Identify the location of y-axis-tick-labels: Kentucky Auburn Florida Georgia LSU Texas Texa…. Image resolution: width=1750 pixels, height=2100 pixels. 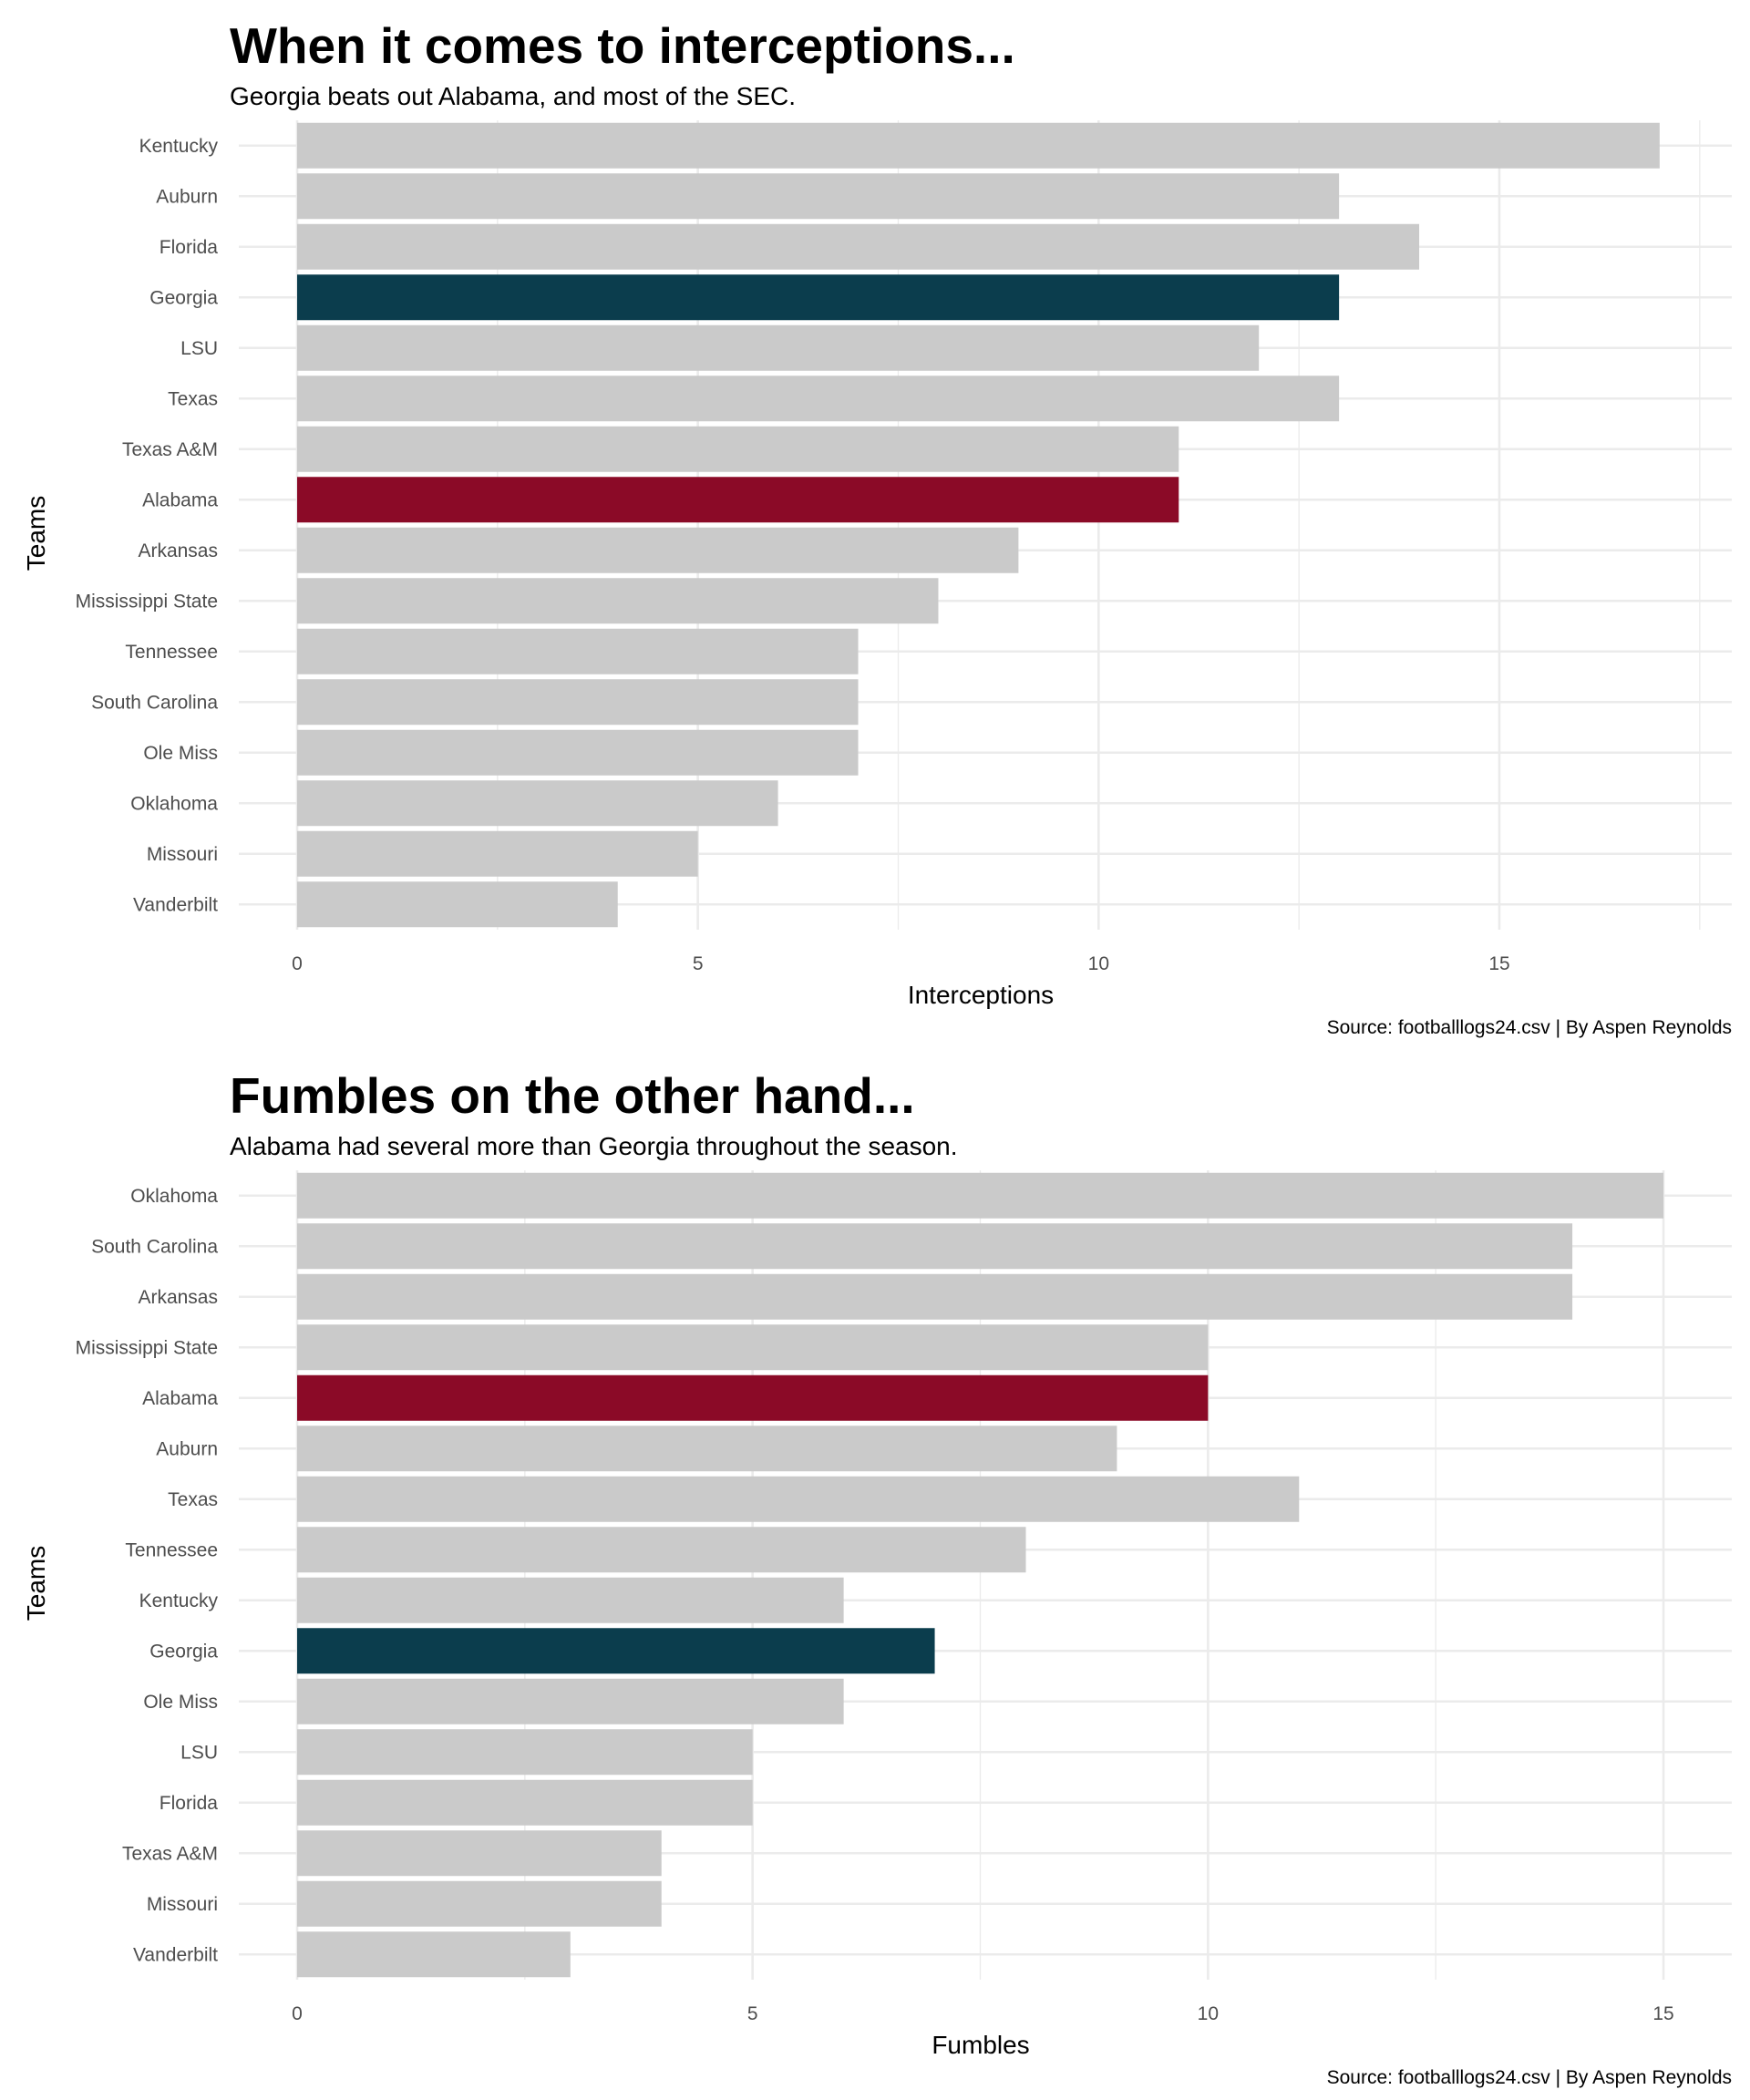
(148, 526).